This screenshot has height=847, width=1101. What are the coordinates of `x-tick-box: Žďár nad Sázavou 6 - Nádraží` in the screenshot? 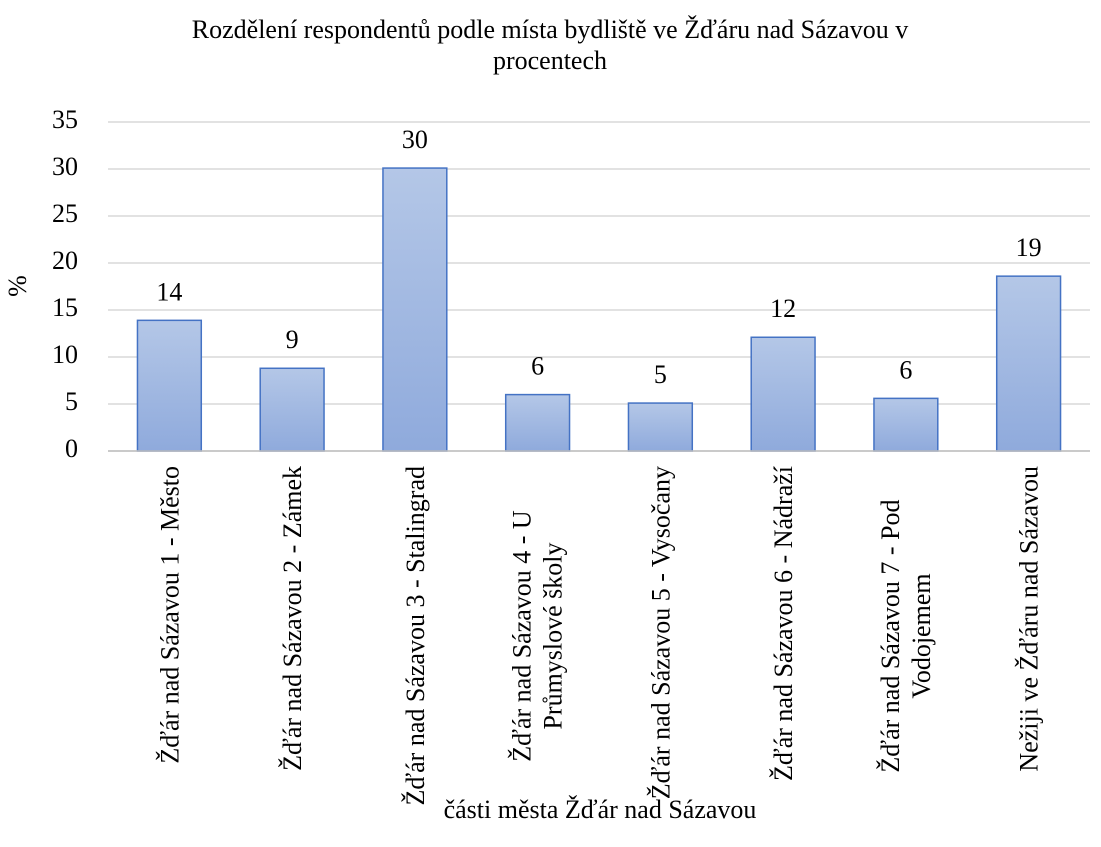 It's located at (783, 638).